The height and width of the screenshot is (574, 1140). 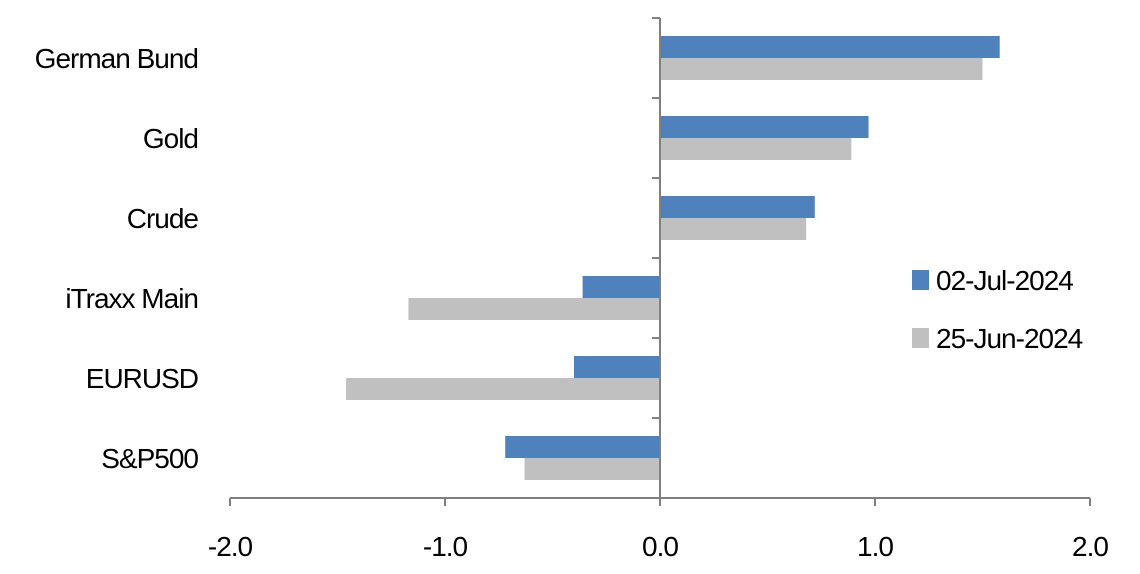 I want to click on x-tick-label: -1.0, so click(x=445, y=546).